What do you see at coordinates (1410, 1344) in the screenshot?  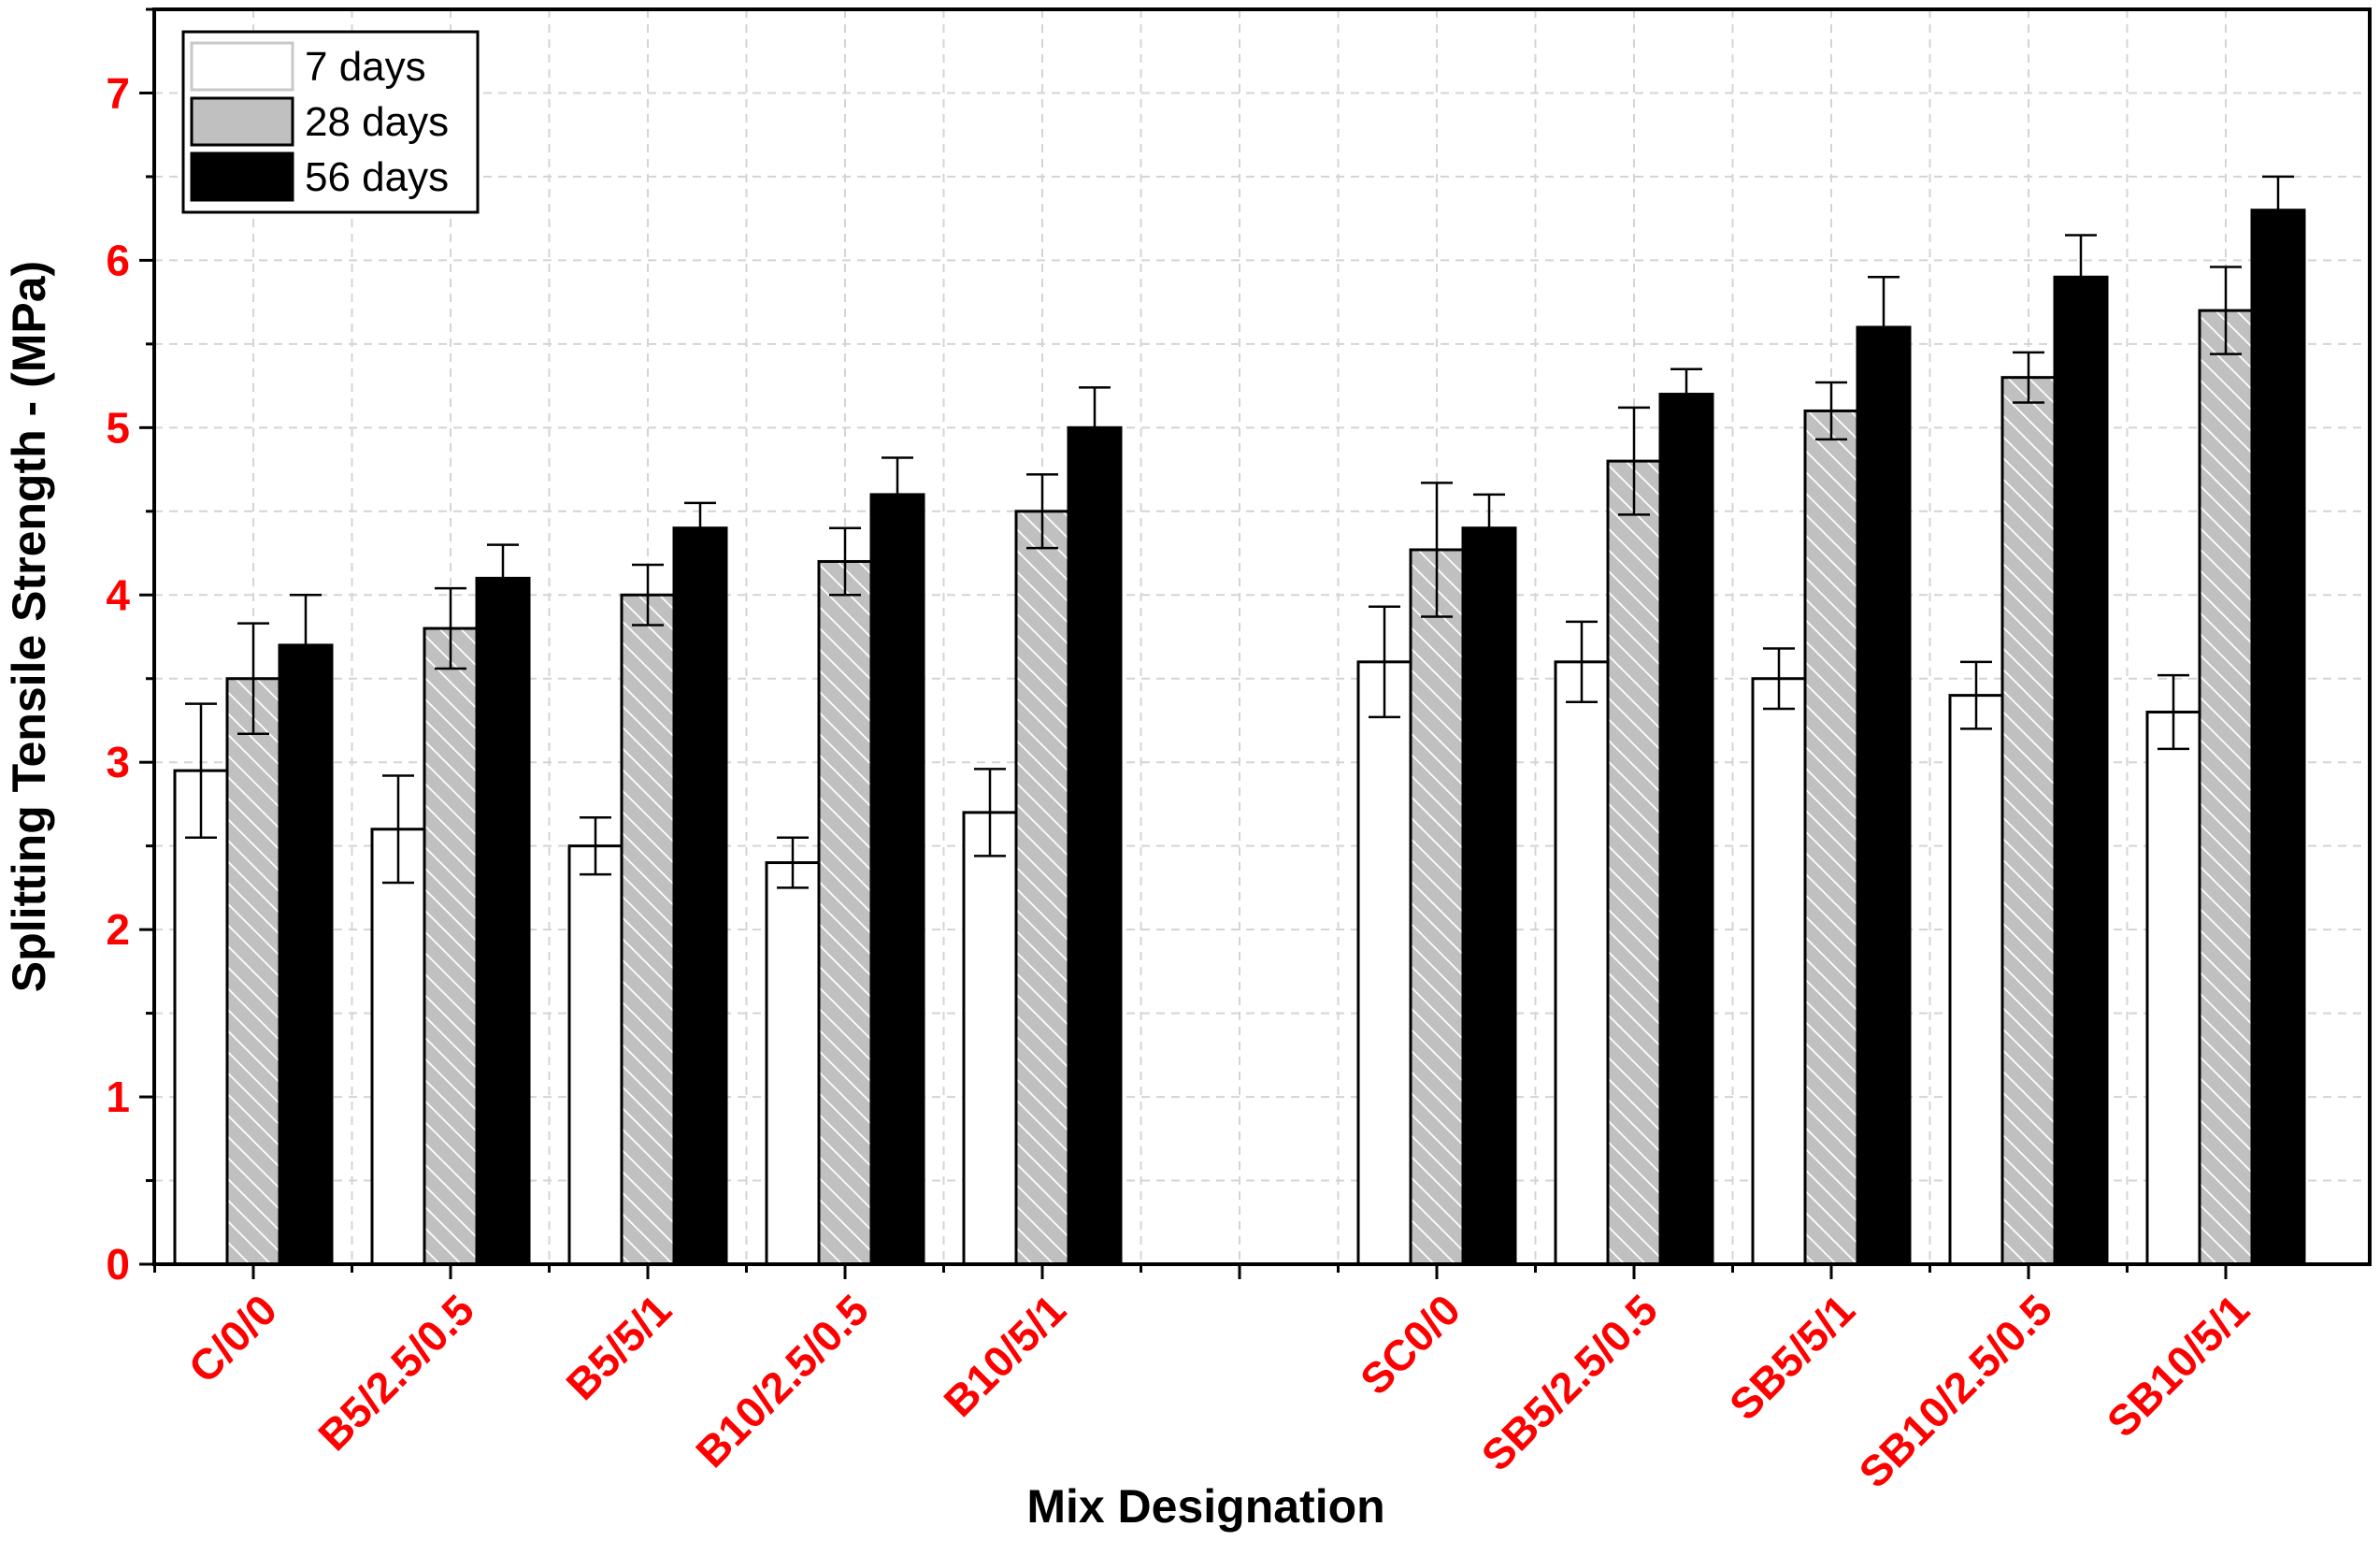 I see `x-tick-label: SC0/0` at bounding box center [1410, 1344].